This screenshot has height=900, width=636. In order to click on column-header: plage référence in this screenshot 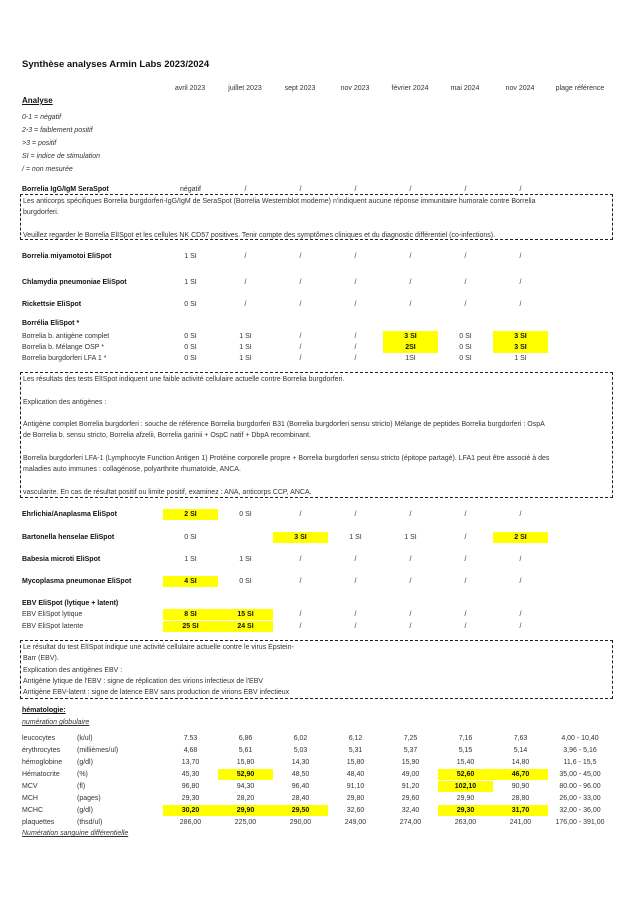, I will do `click(580, 88)`.